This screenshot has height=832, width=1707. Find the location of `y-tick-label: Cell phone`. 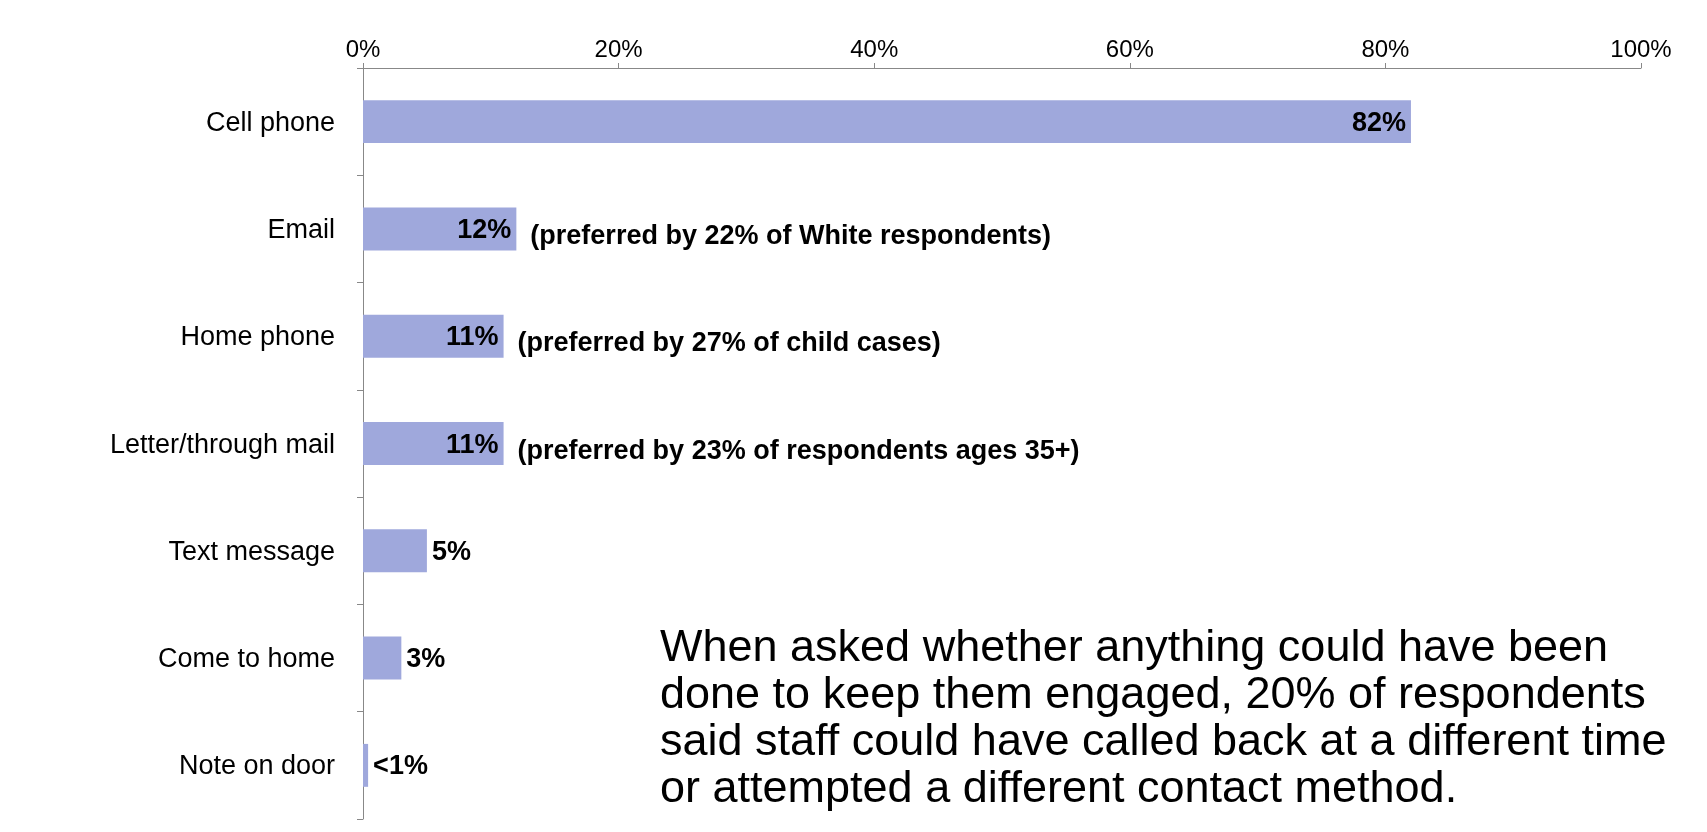

y-tick-label: Cell phone is located at coordinates (270, 121).